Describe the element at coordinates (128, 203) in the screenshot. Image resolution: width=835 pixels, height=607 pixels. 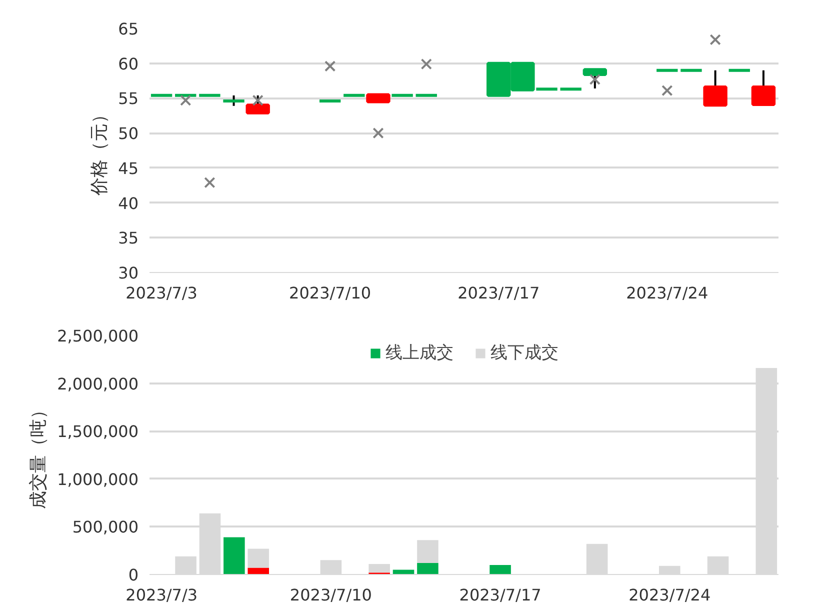
I see `y-tick-label: 40` at that location.